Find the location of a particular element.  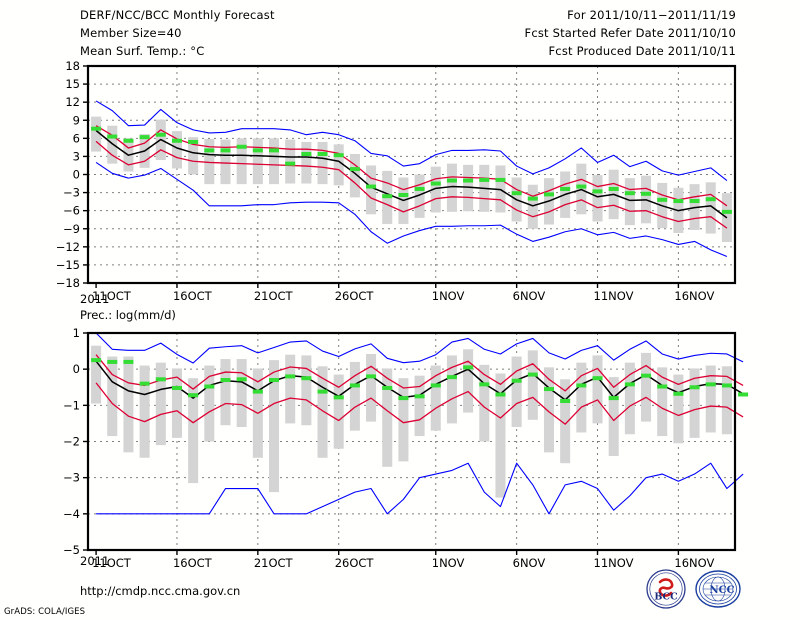

y-tick-label: −15 is located at coordinates (68, 265).